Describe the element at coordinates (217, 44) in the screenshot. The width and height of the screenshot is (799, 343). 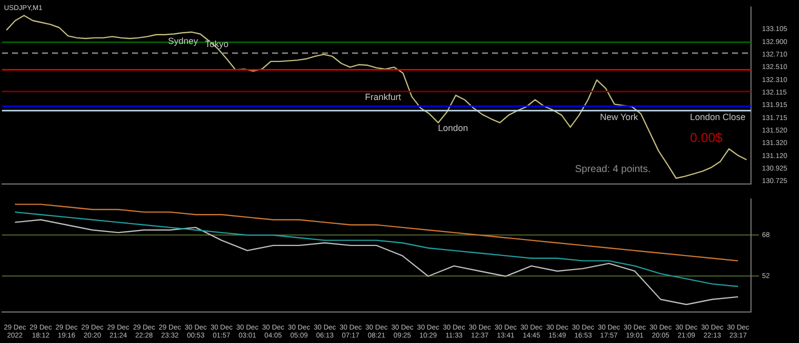
I see `annotation: Tokyo` at that location.